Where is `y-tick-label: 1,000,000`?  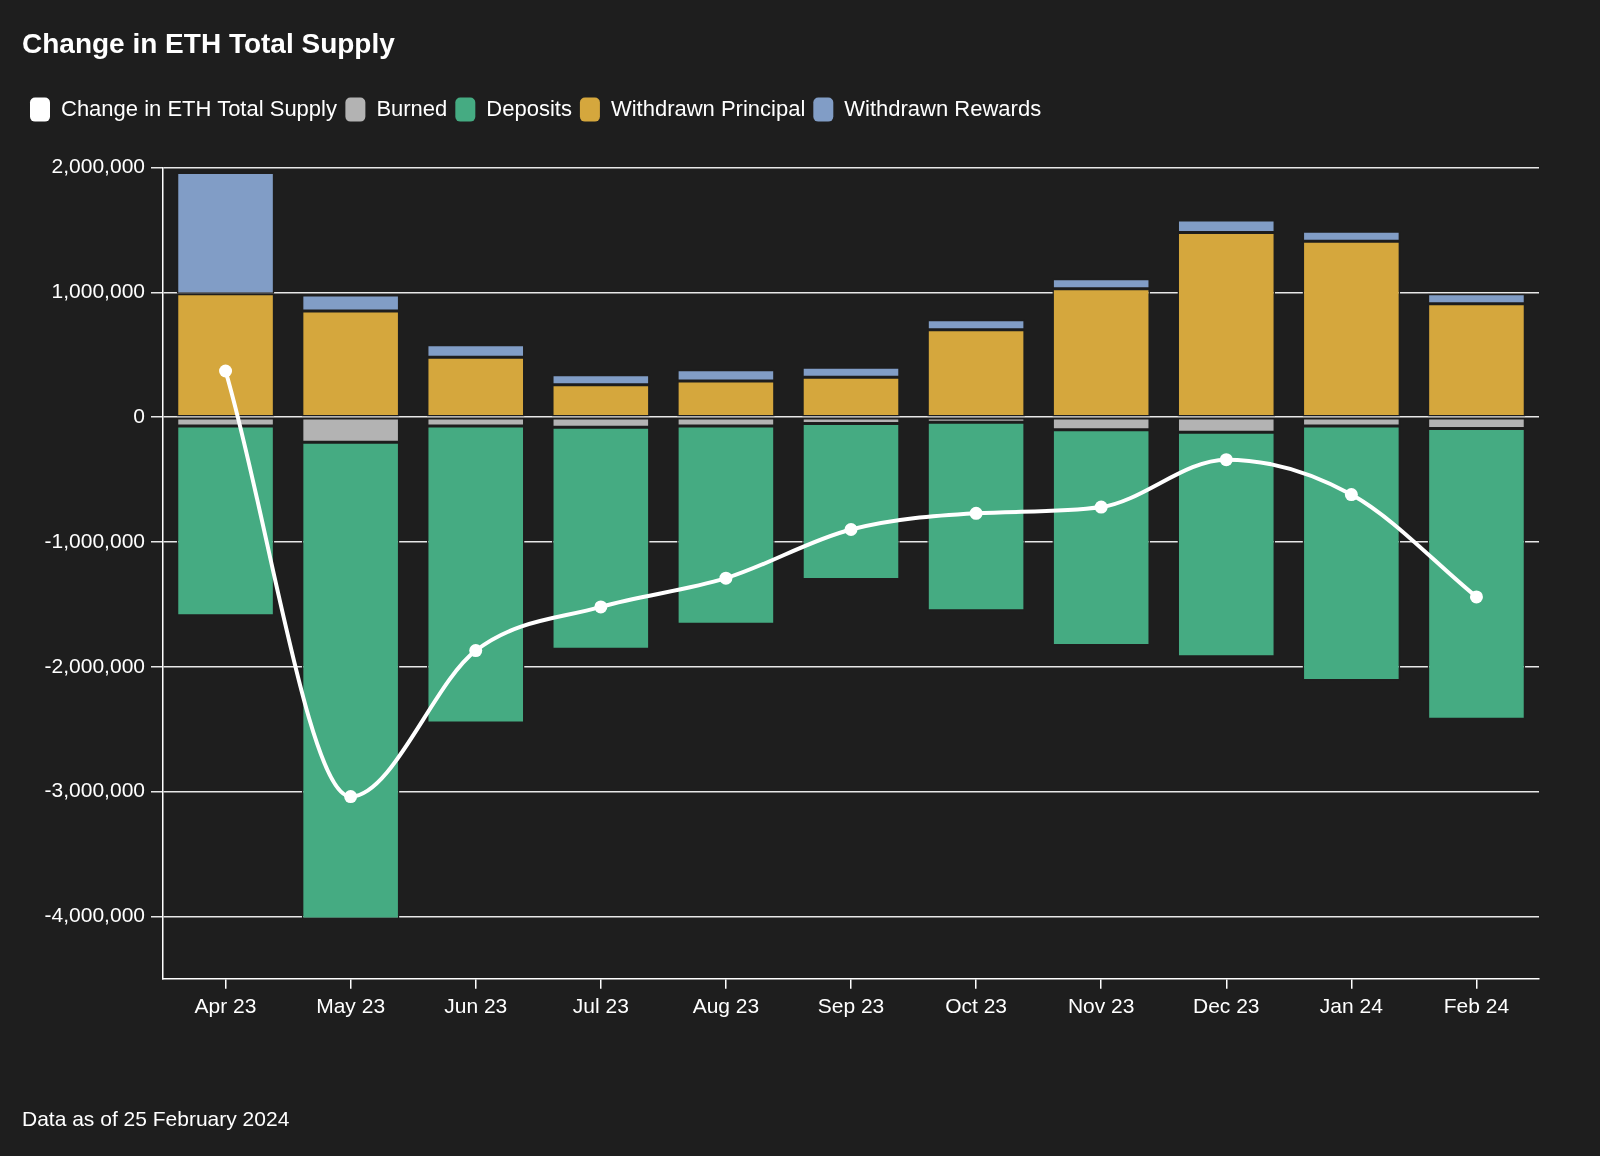
y-tick-label: 1,000,000 is located at coordinates (98, 291).